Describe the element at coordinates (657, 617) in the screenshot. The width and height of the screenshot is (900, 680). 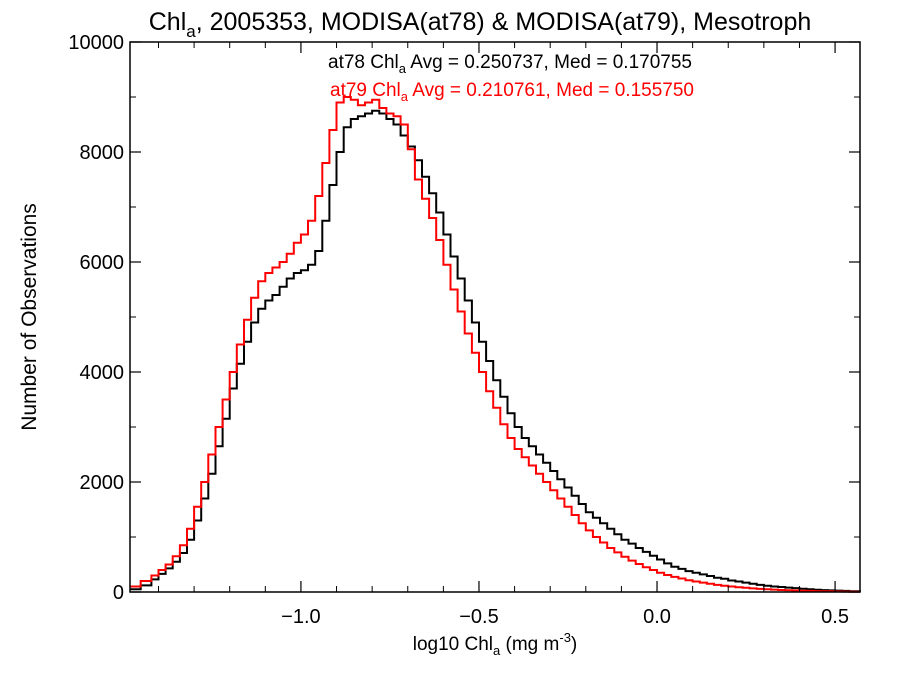
I see `x-tick-label: 0.0` at that location.